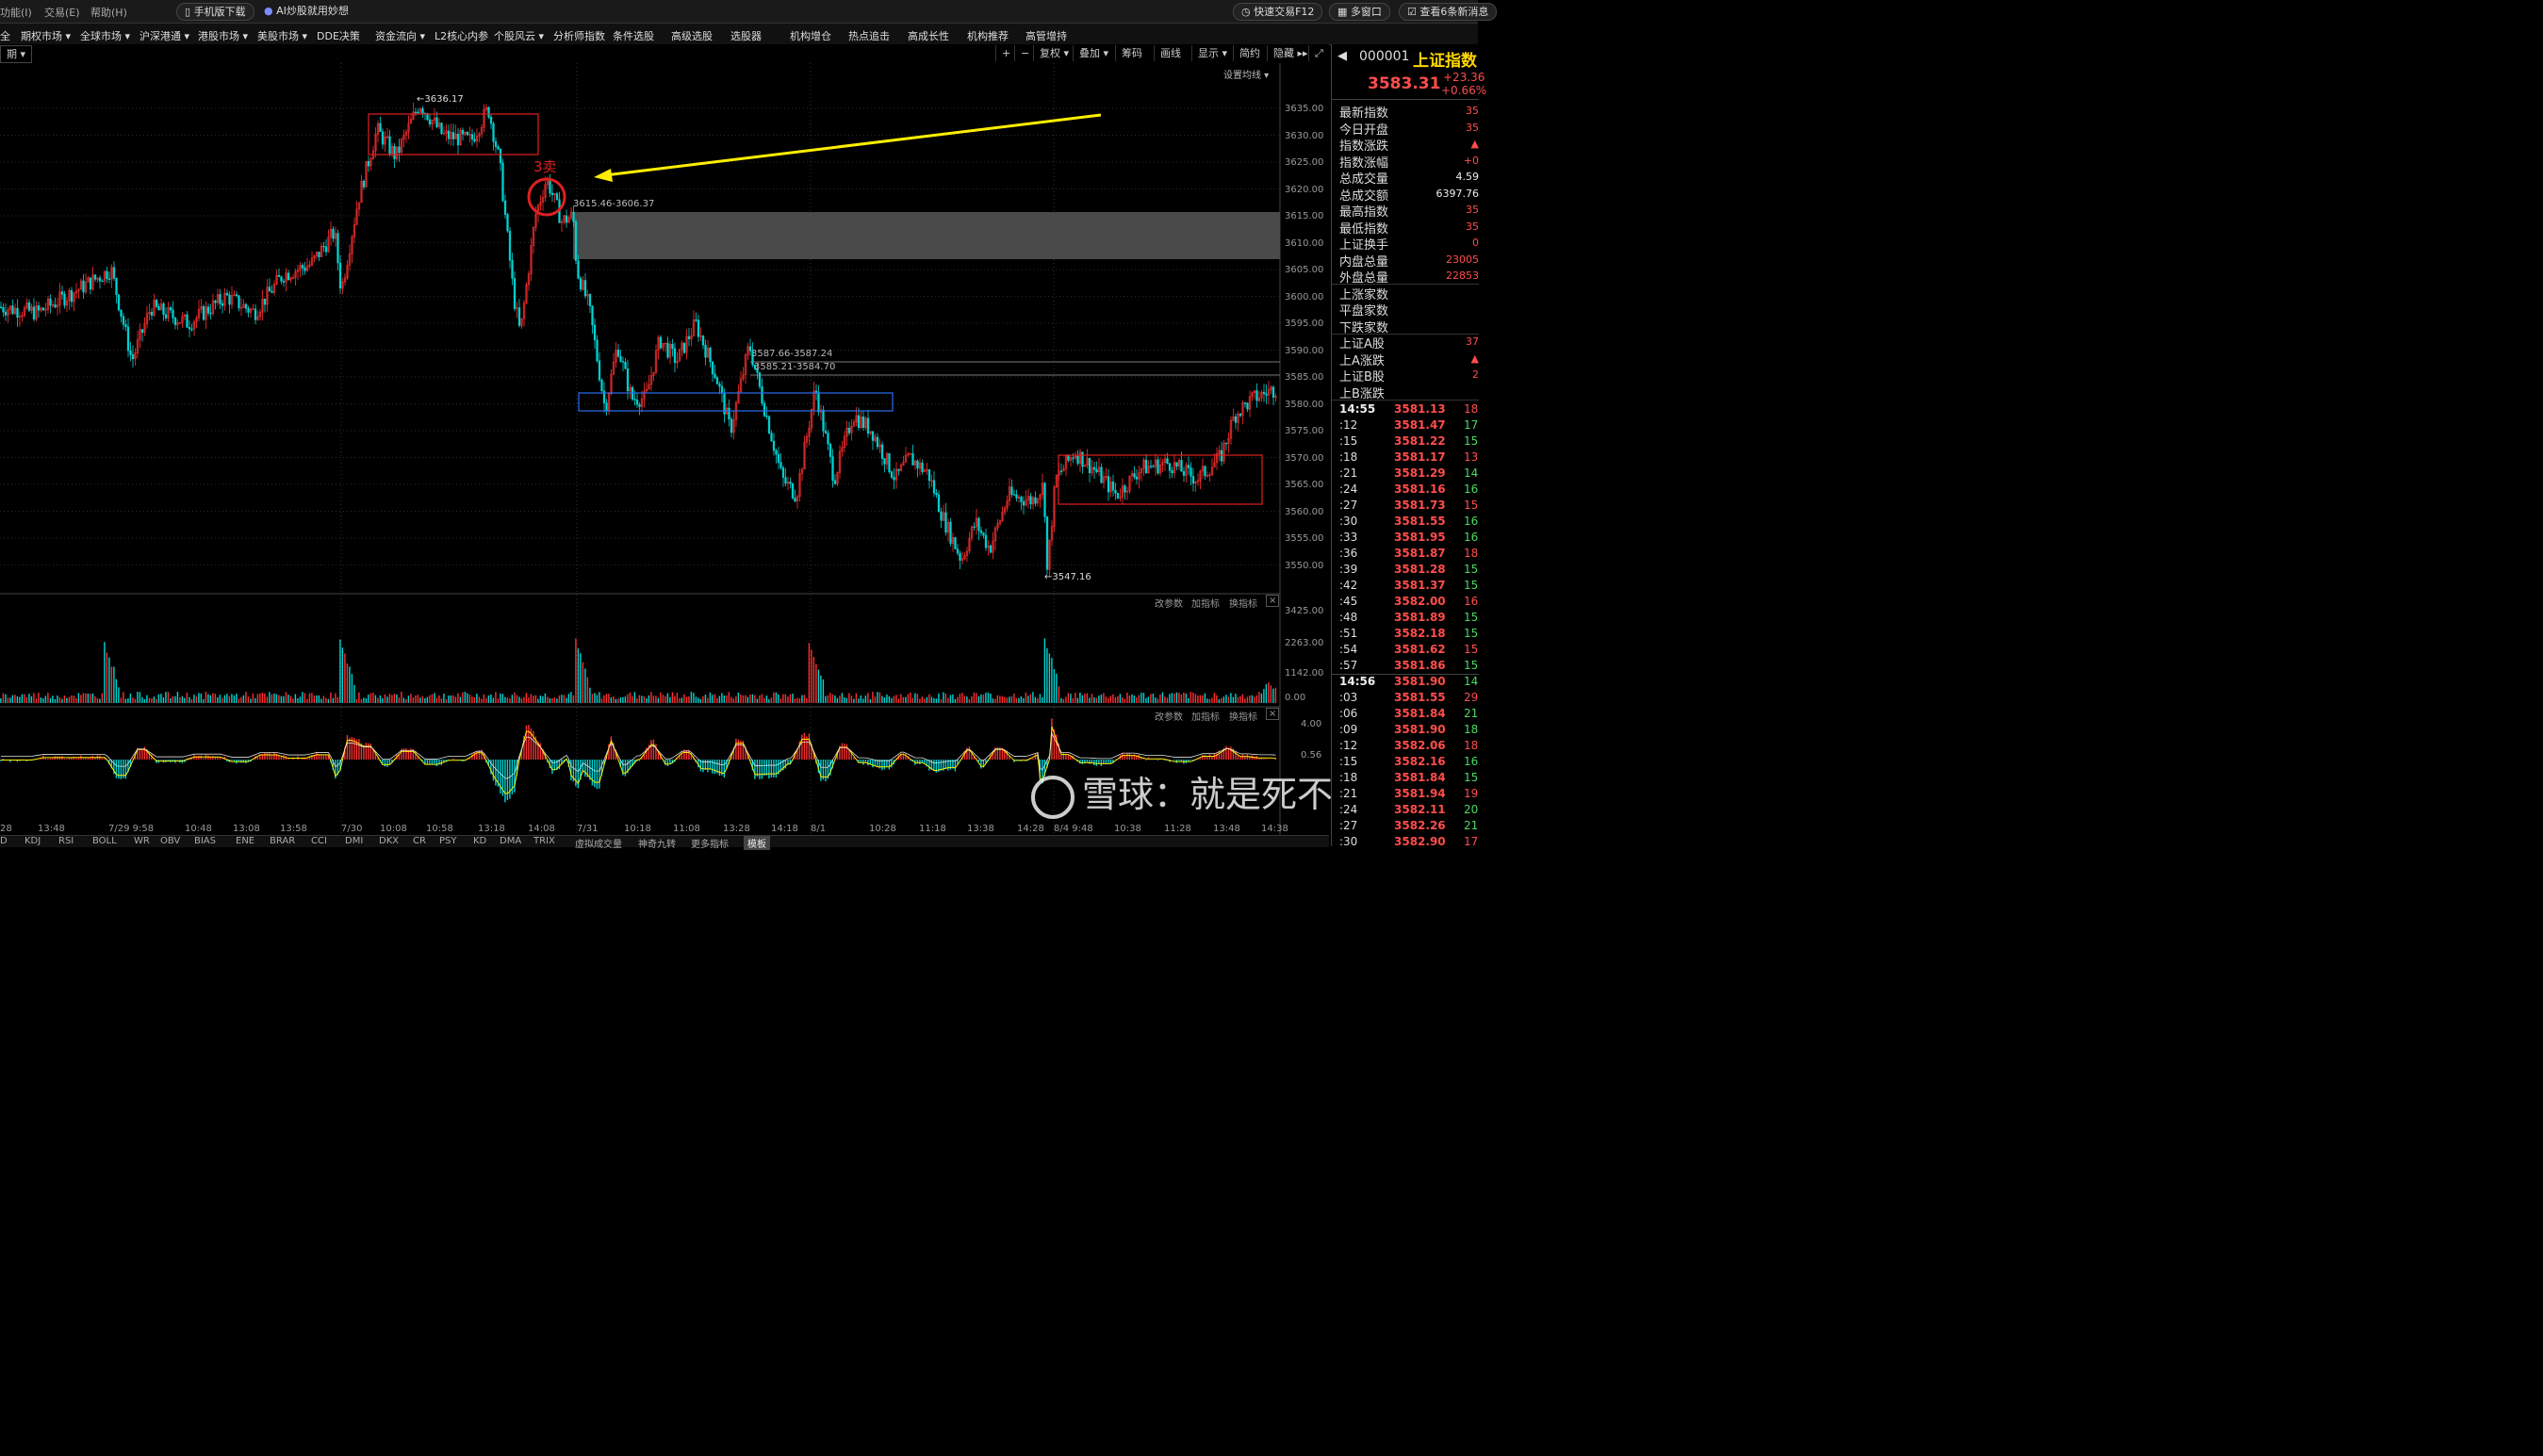  I want to click on indicator-tab: DMI, so click(354, 841).